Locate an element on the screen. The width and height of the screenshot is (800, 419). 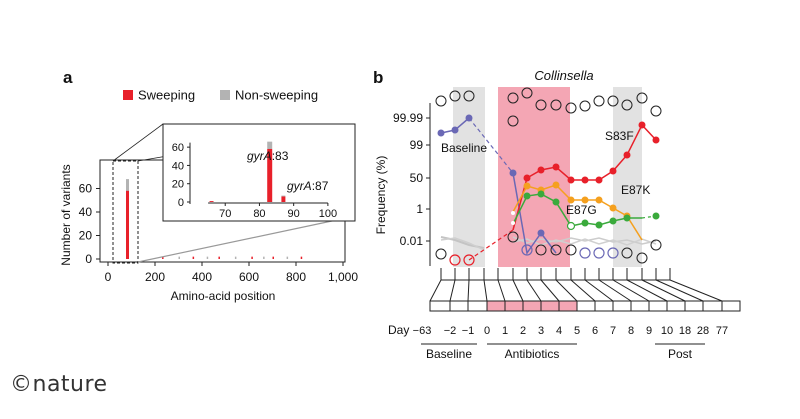
inset-bar-sweeping is located at coordinates (211, 201).